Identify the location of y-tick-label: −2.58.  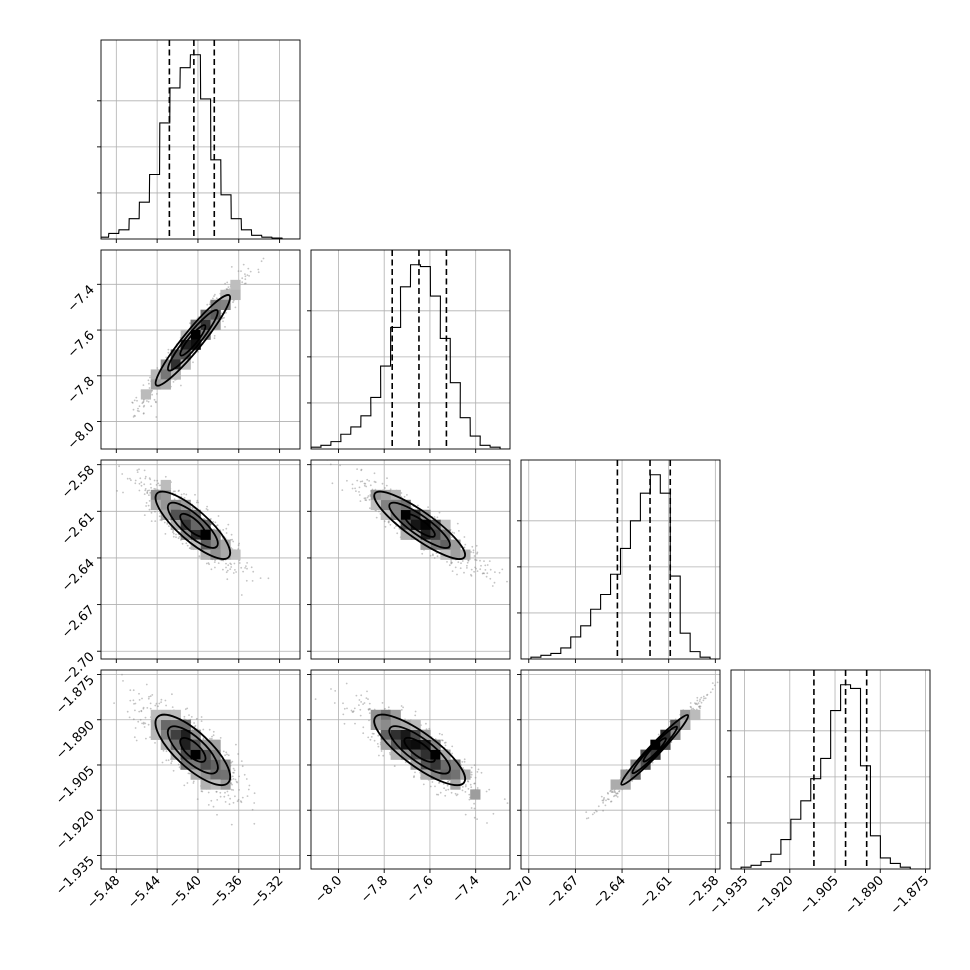
(78, 482).